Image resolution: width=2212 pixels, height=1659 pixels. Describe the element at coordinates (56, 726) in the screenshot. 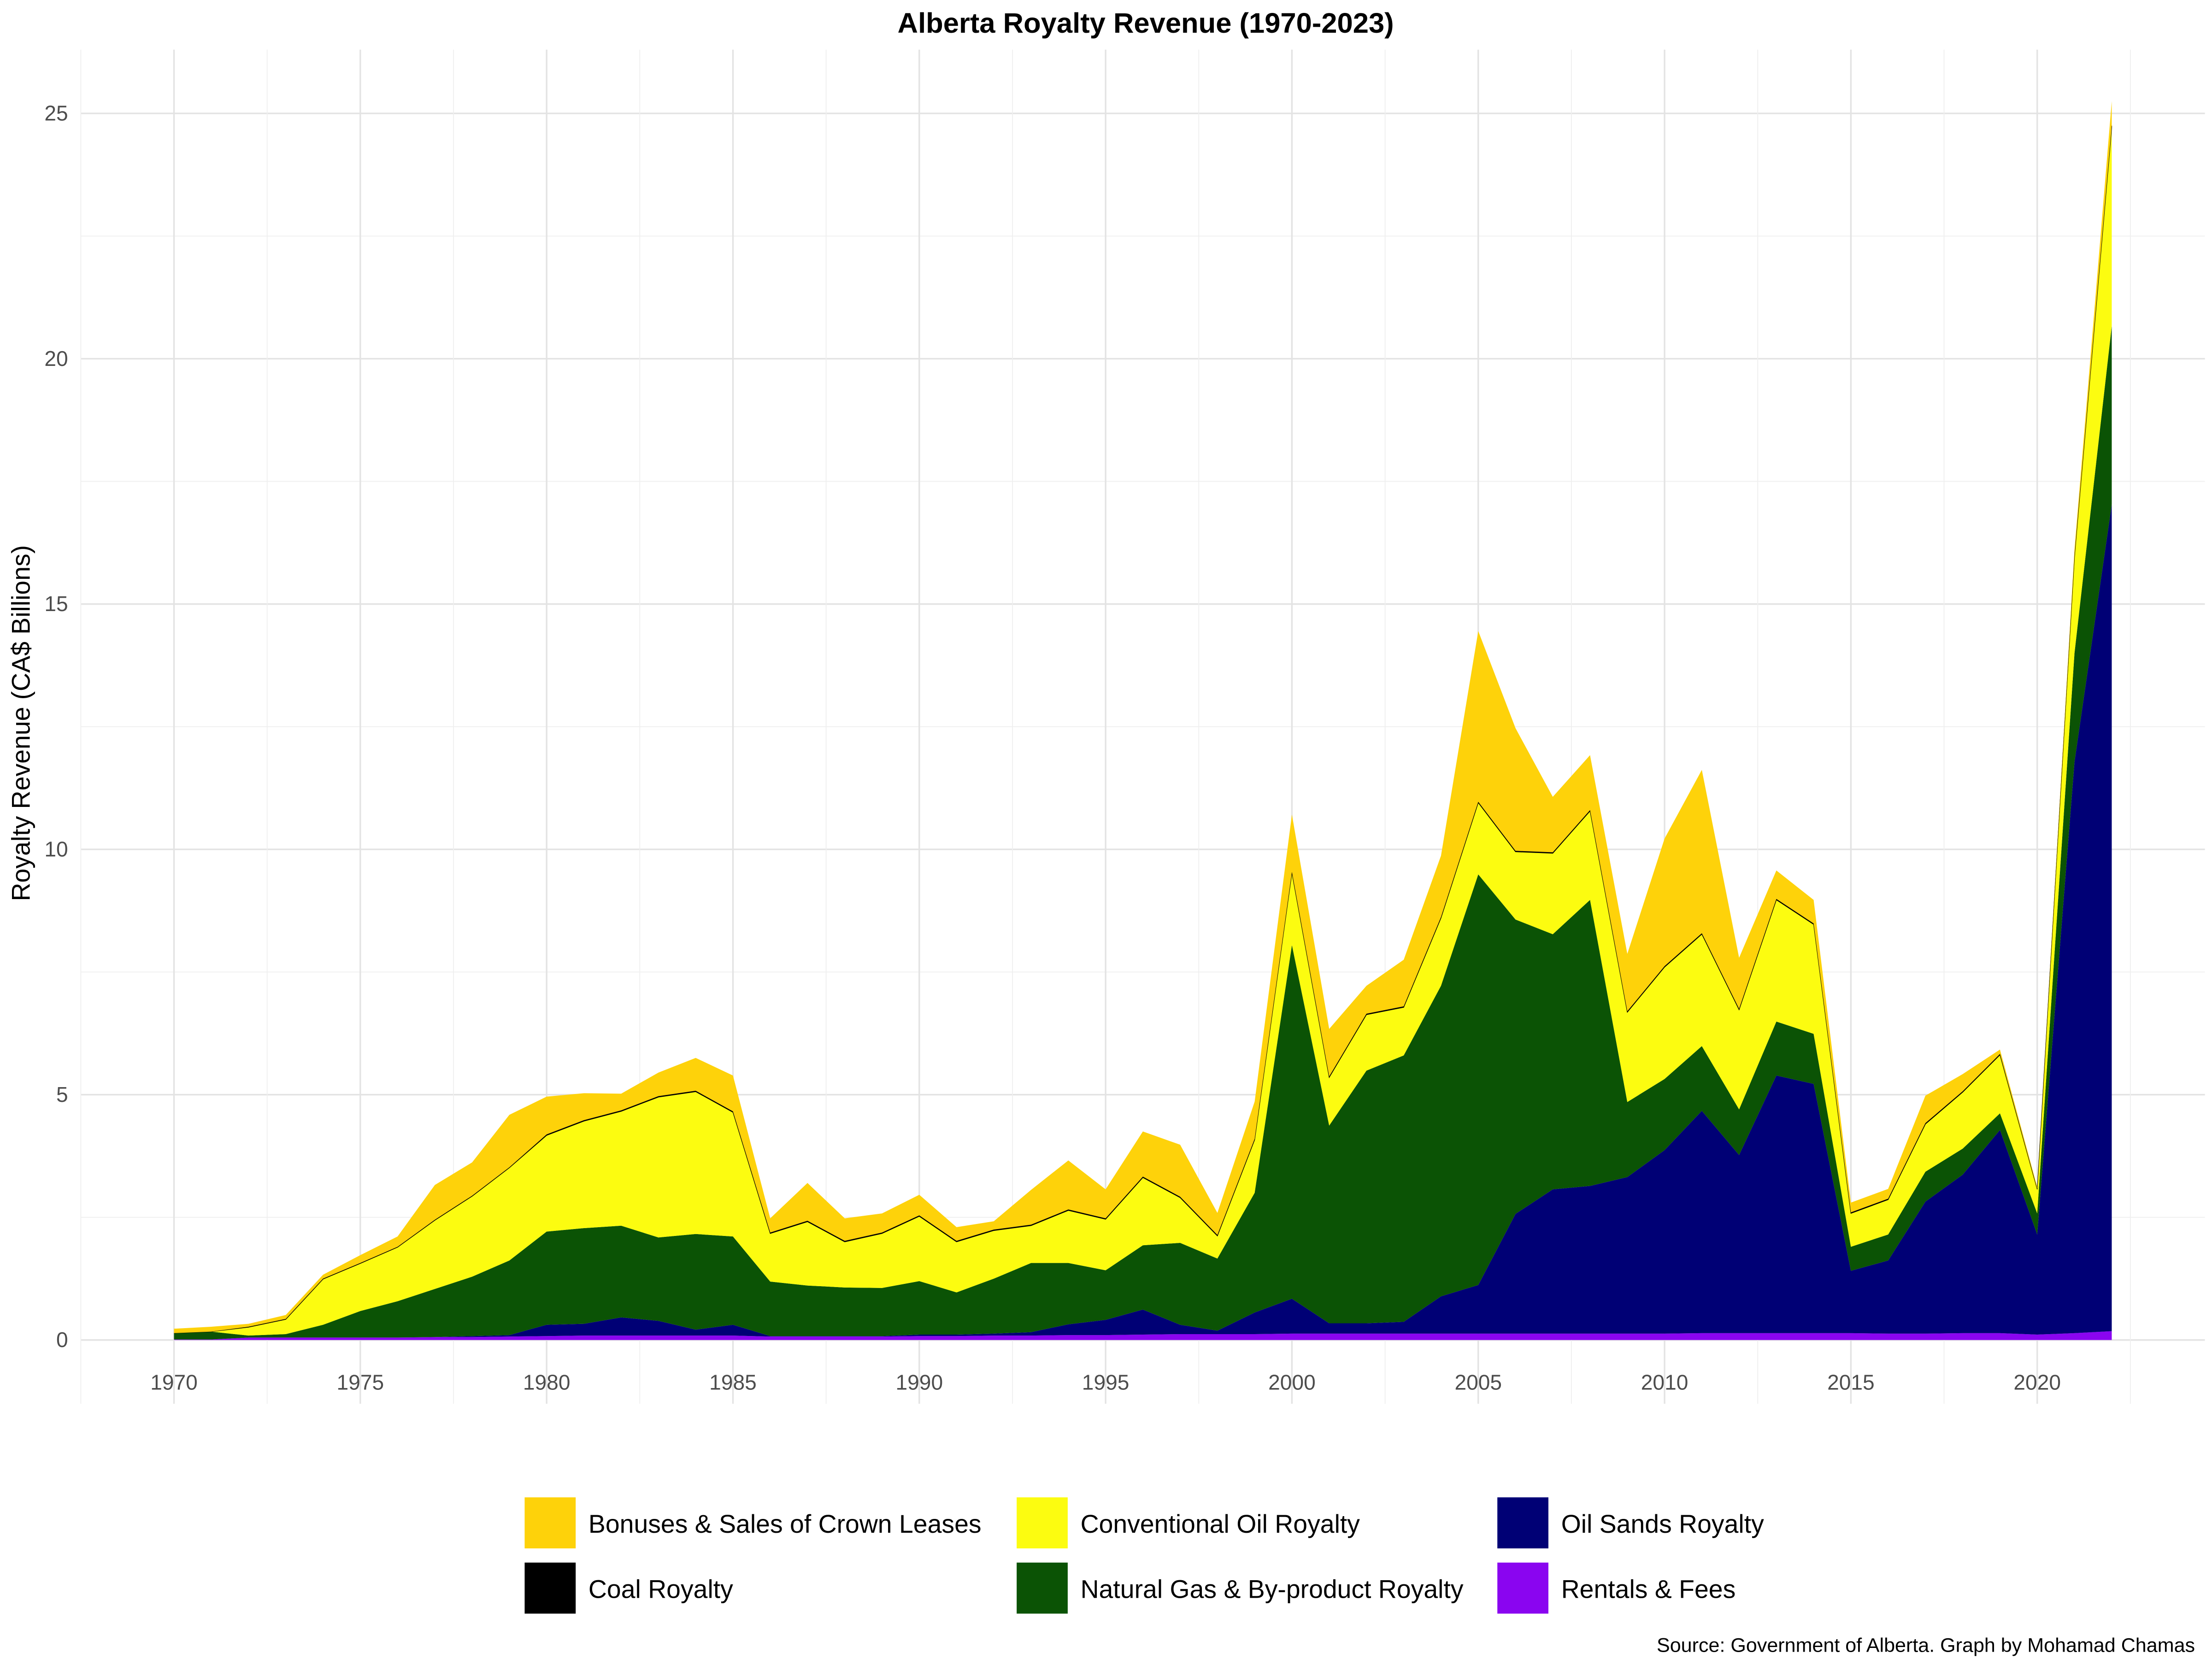

I see `y-axis-ticks: 0 5 10 15 20 25` at that location.